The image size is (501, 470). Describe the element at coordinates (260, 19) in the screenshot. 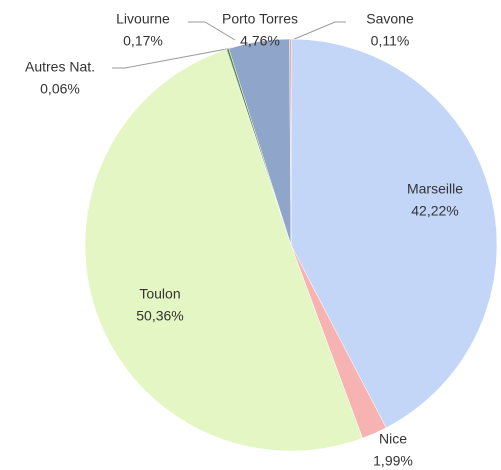

I see `slice-label: Porto Torres` at that location.